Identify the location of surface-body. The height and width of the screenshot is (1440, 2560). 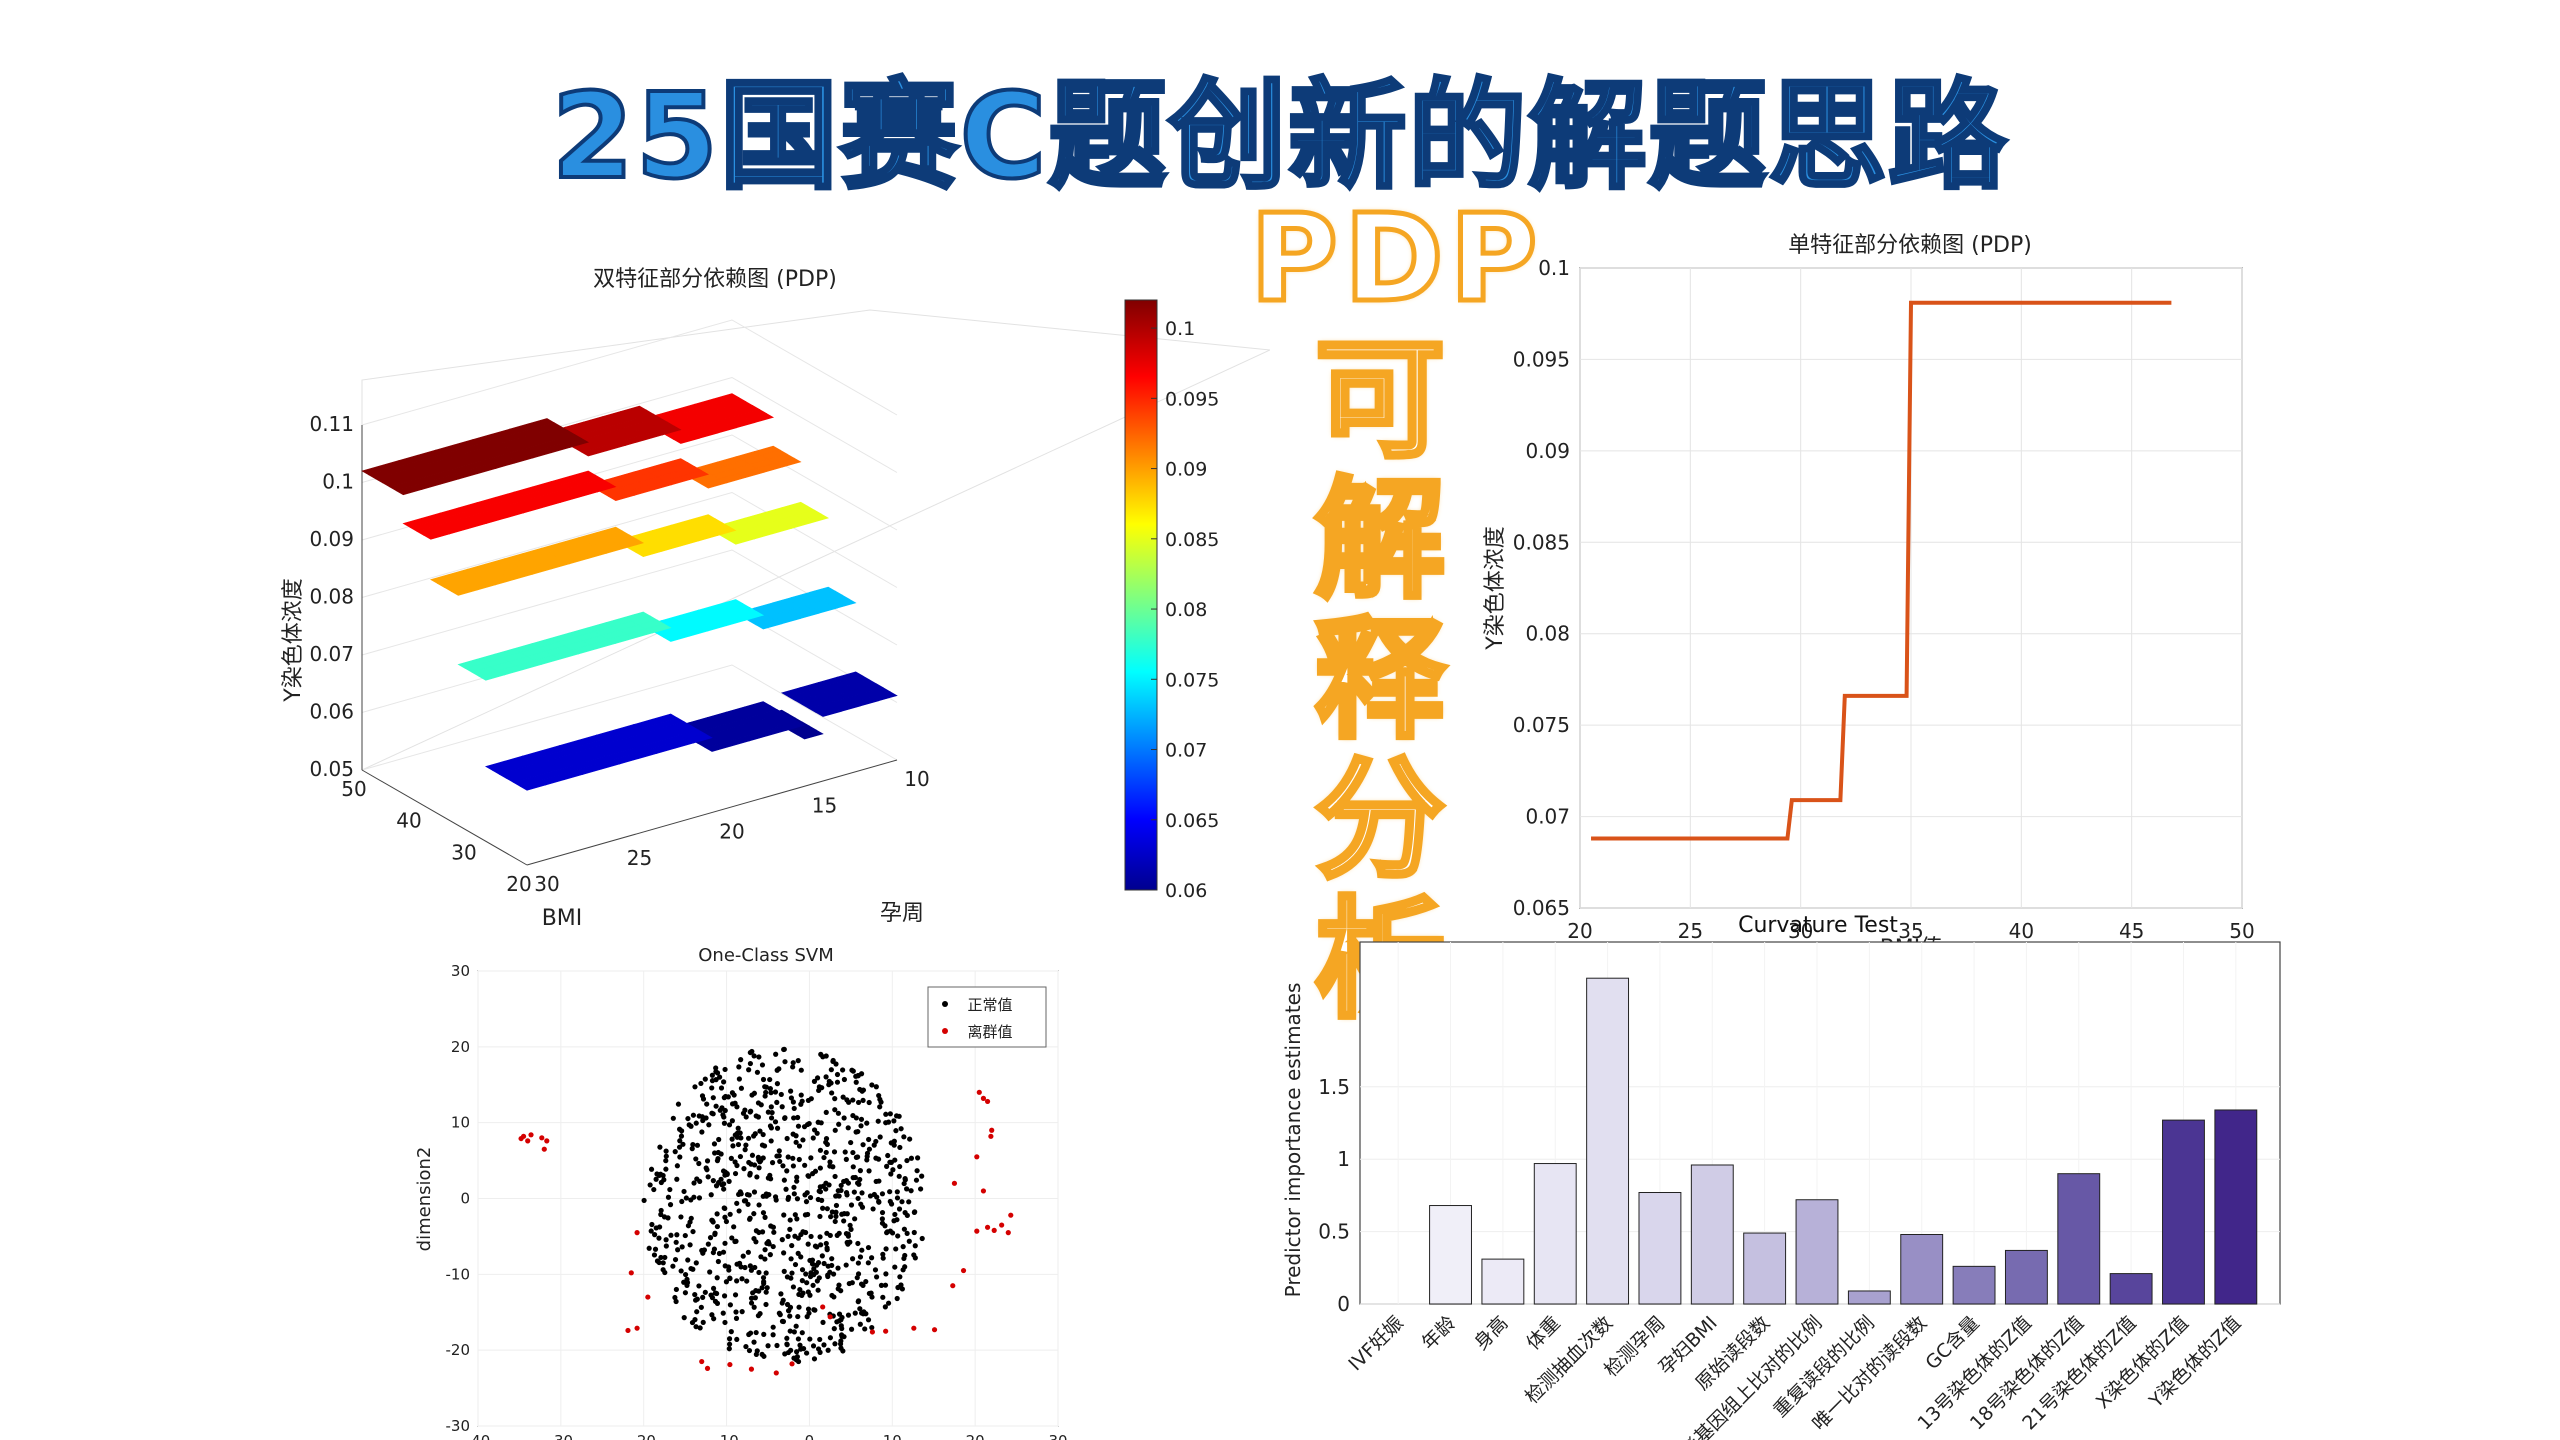
(629, 592).